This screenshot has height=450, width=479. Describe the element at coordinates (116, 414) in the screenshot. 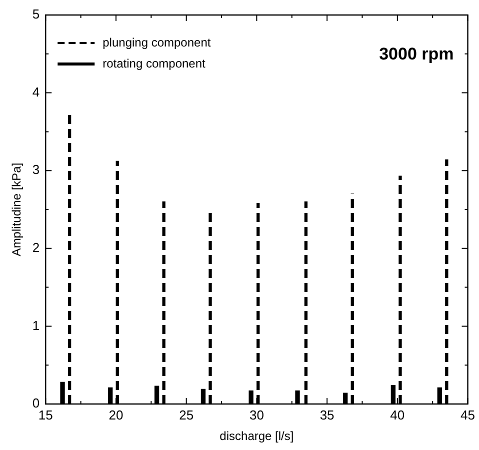

I see `x-tick-label: 20` at that location.